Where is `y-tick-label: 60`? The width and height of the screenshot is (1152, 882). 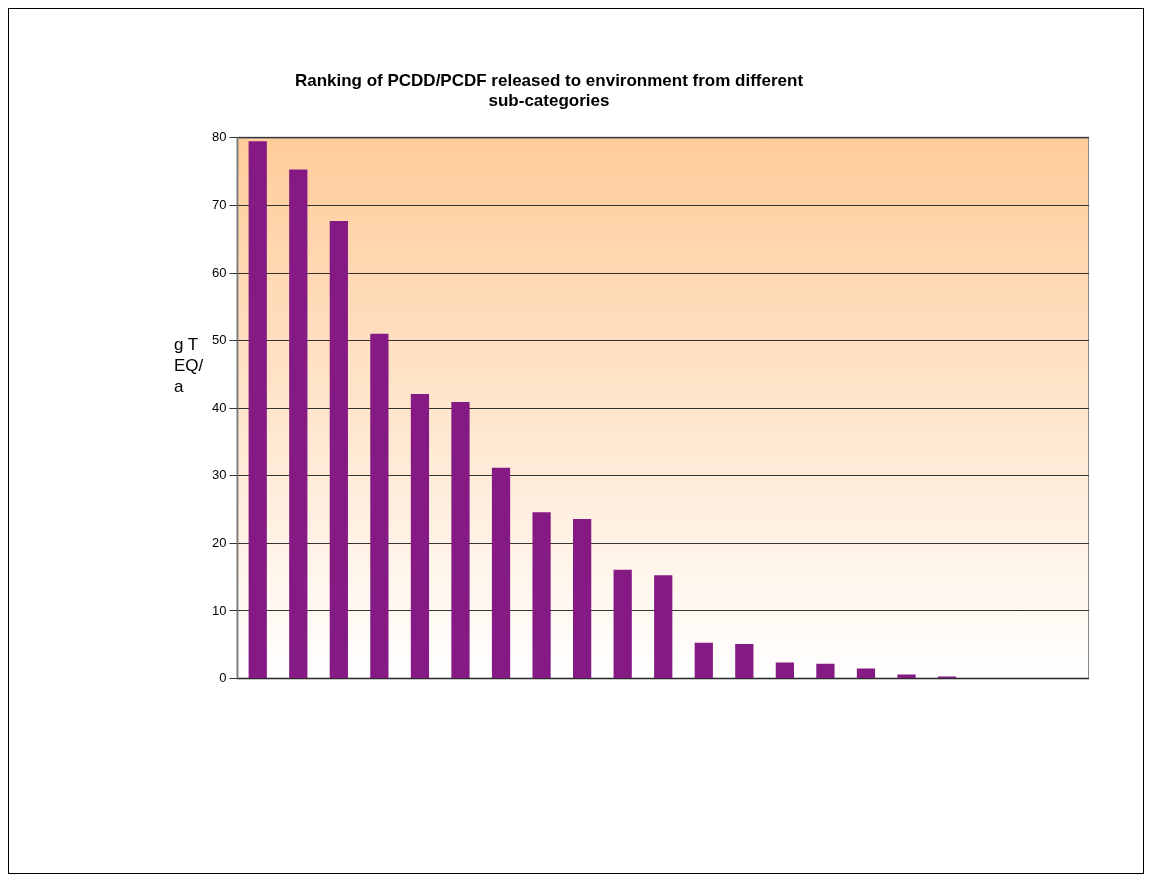
y-tick-label: 60 is located at coordinates (219, 272).